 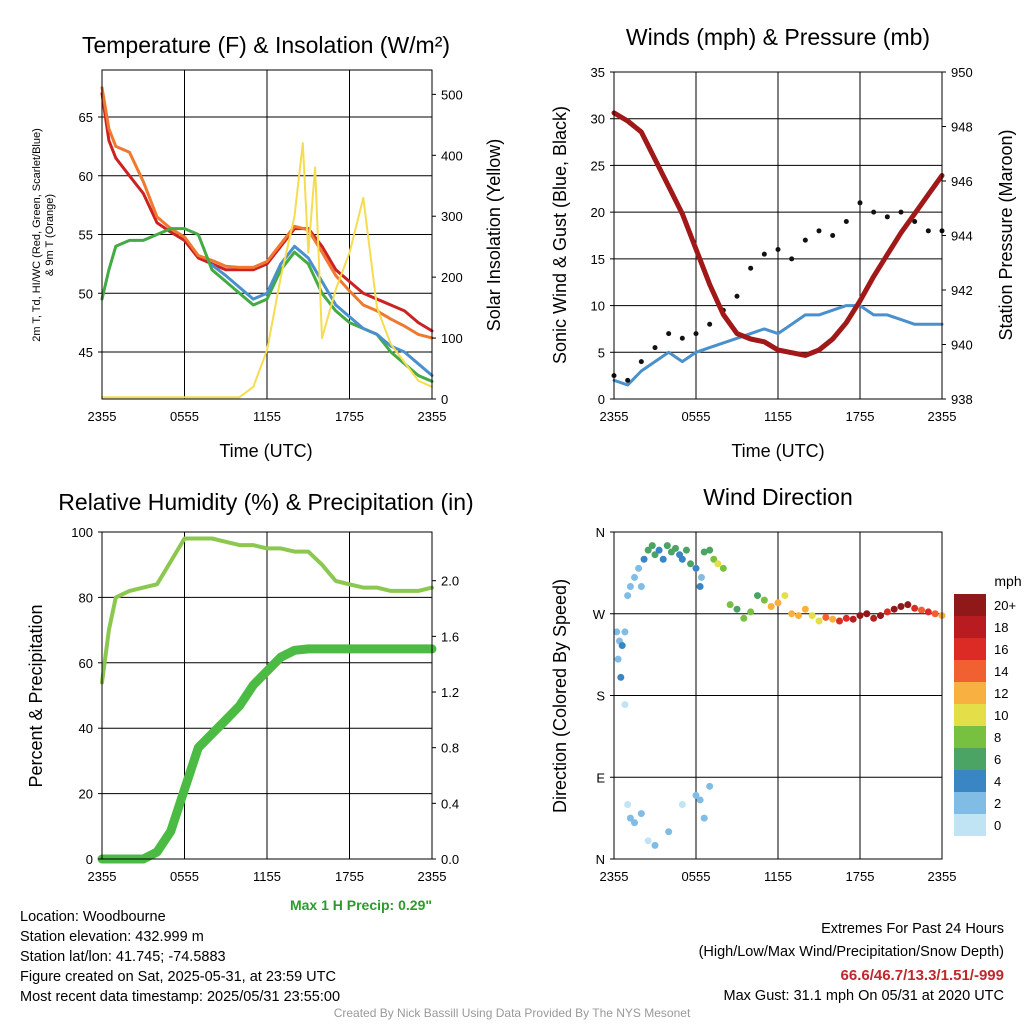 What do you see at coordinates (86, 293) in the screenshot?
I see `y-tick-label: 50` at bounding box center [86, 293].